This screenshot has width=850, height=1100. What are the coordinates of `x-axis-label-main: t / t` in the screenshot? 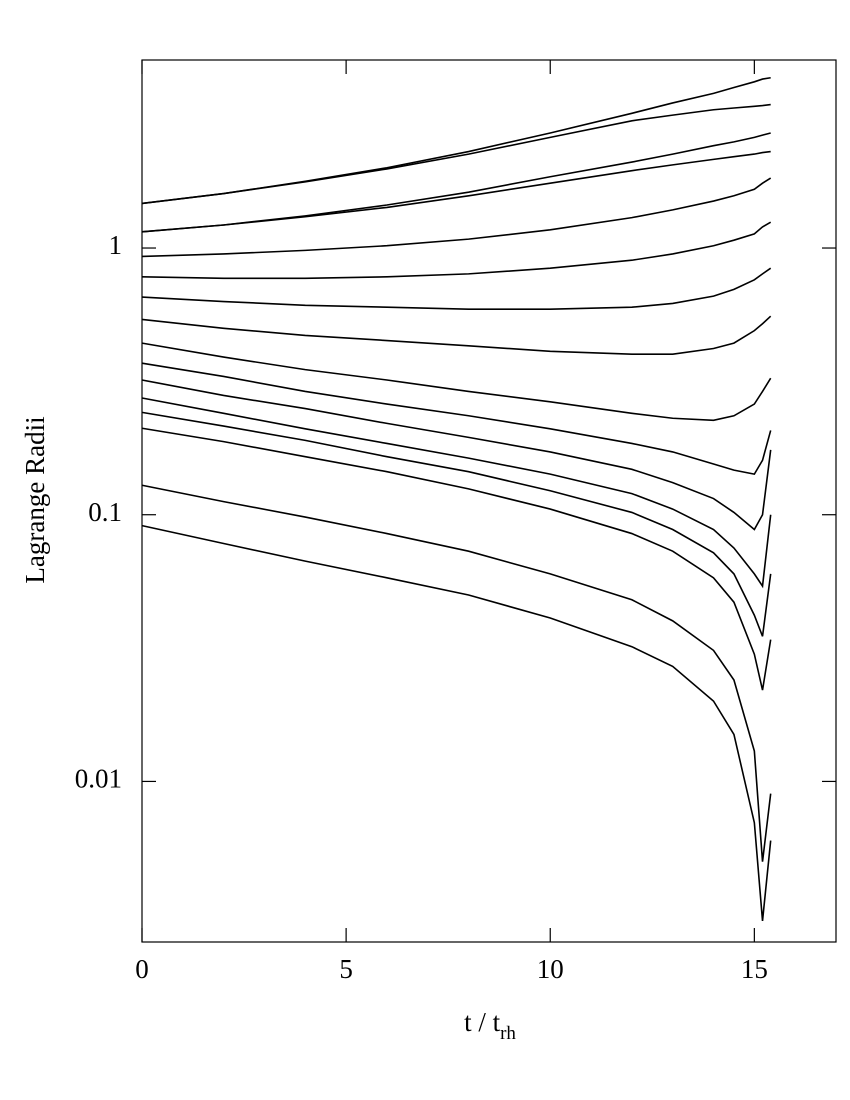 It's located at (482, 1022).